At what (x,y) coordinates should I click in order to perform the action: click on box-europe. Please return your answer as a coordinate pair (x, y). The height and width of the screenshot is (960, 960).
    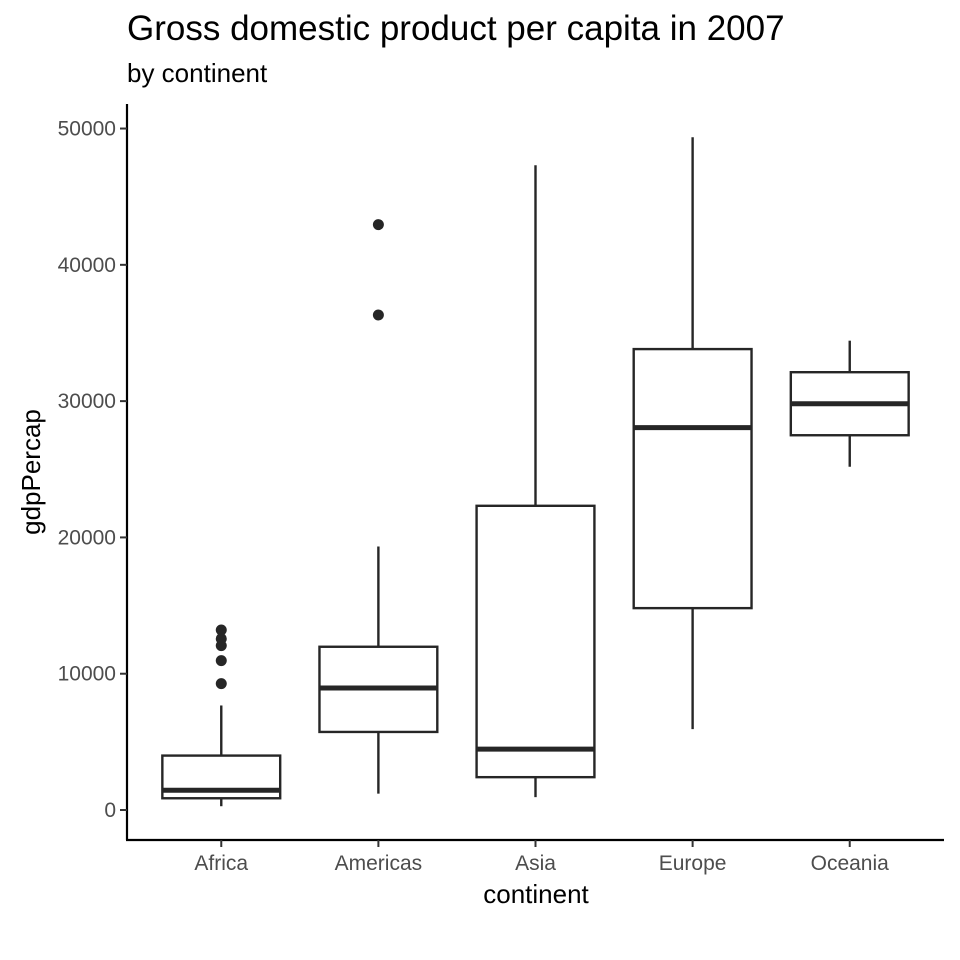
    Looking at the image, I should click on (692, 478).